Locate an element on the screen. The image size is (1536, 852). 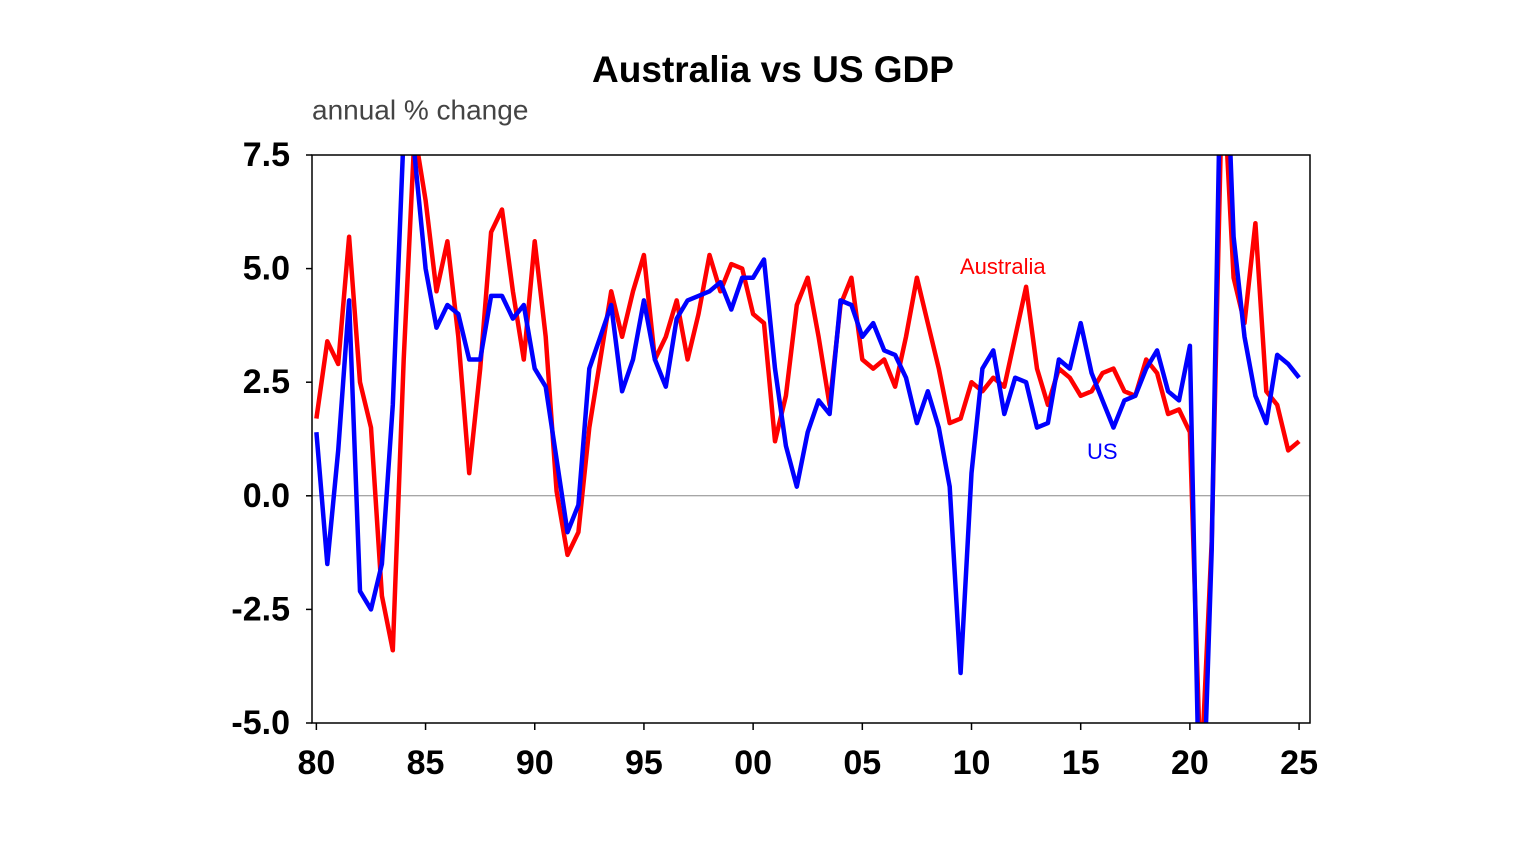
x-tick-label: 05 is located at coordinates (862, 763).